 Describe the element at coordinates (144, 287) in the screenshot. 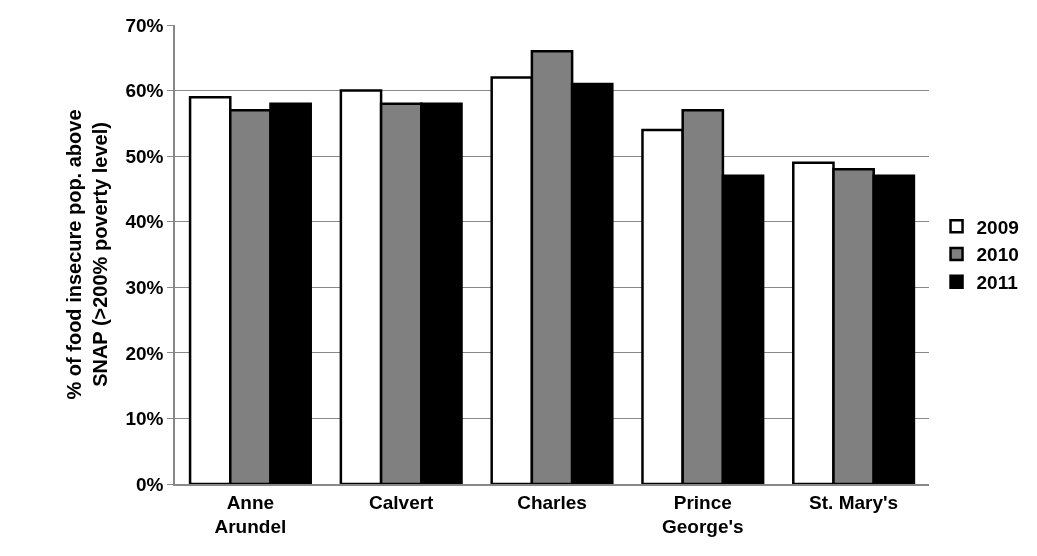

I see `y-tick-label: 30%` at that location.